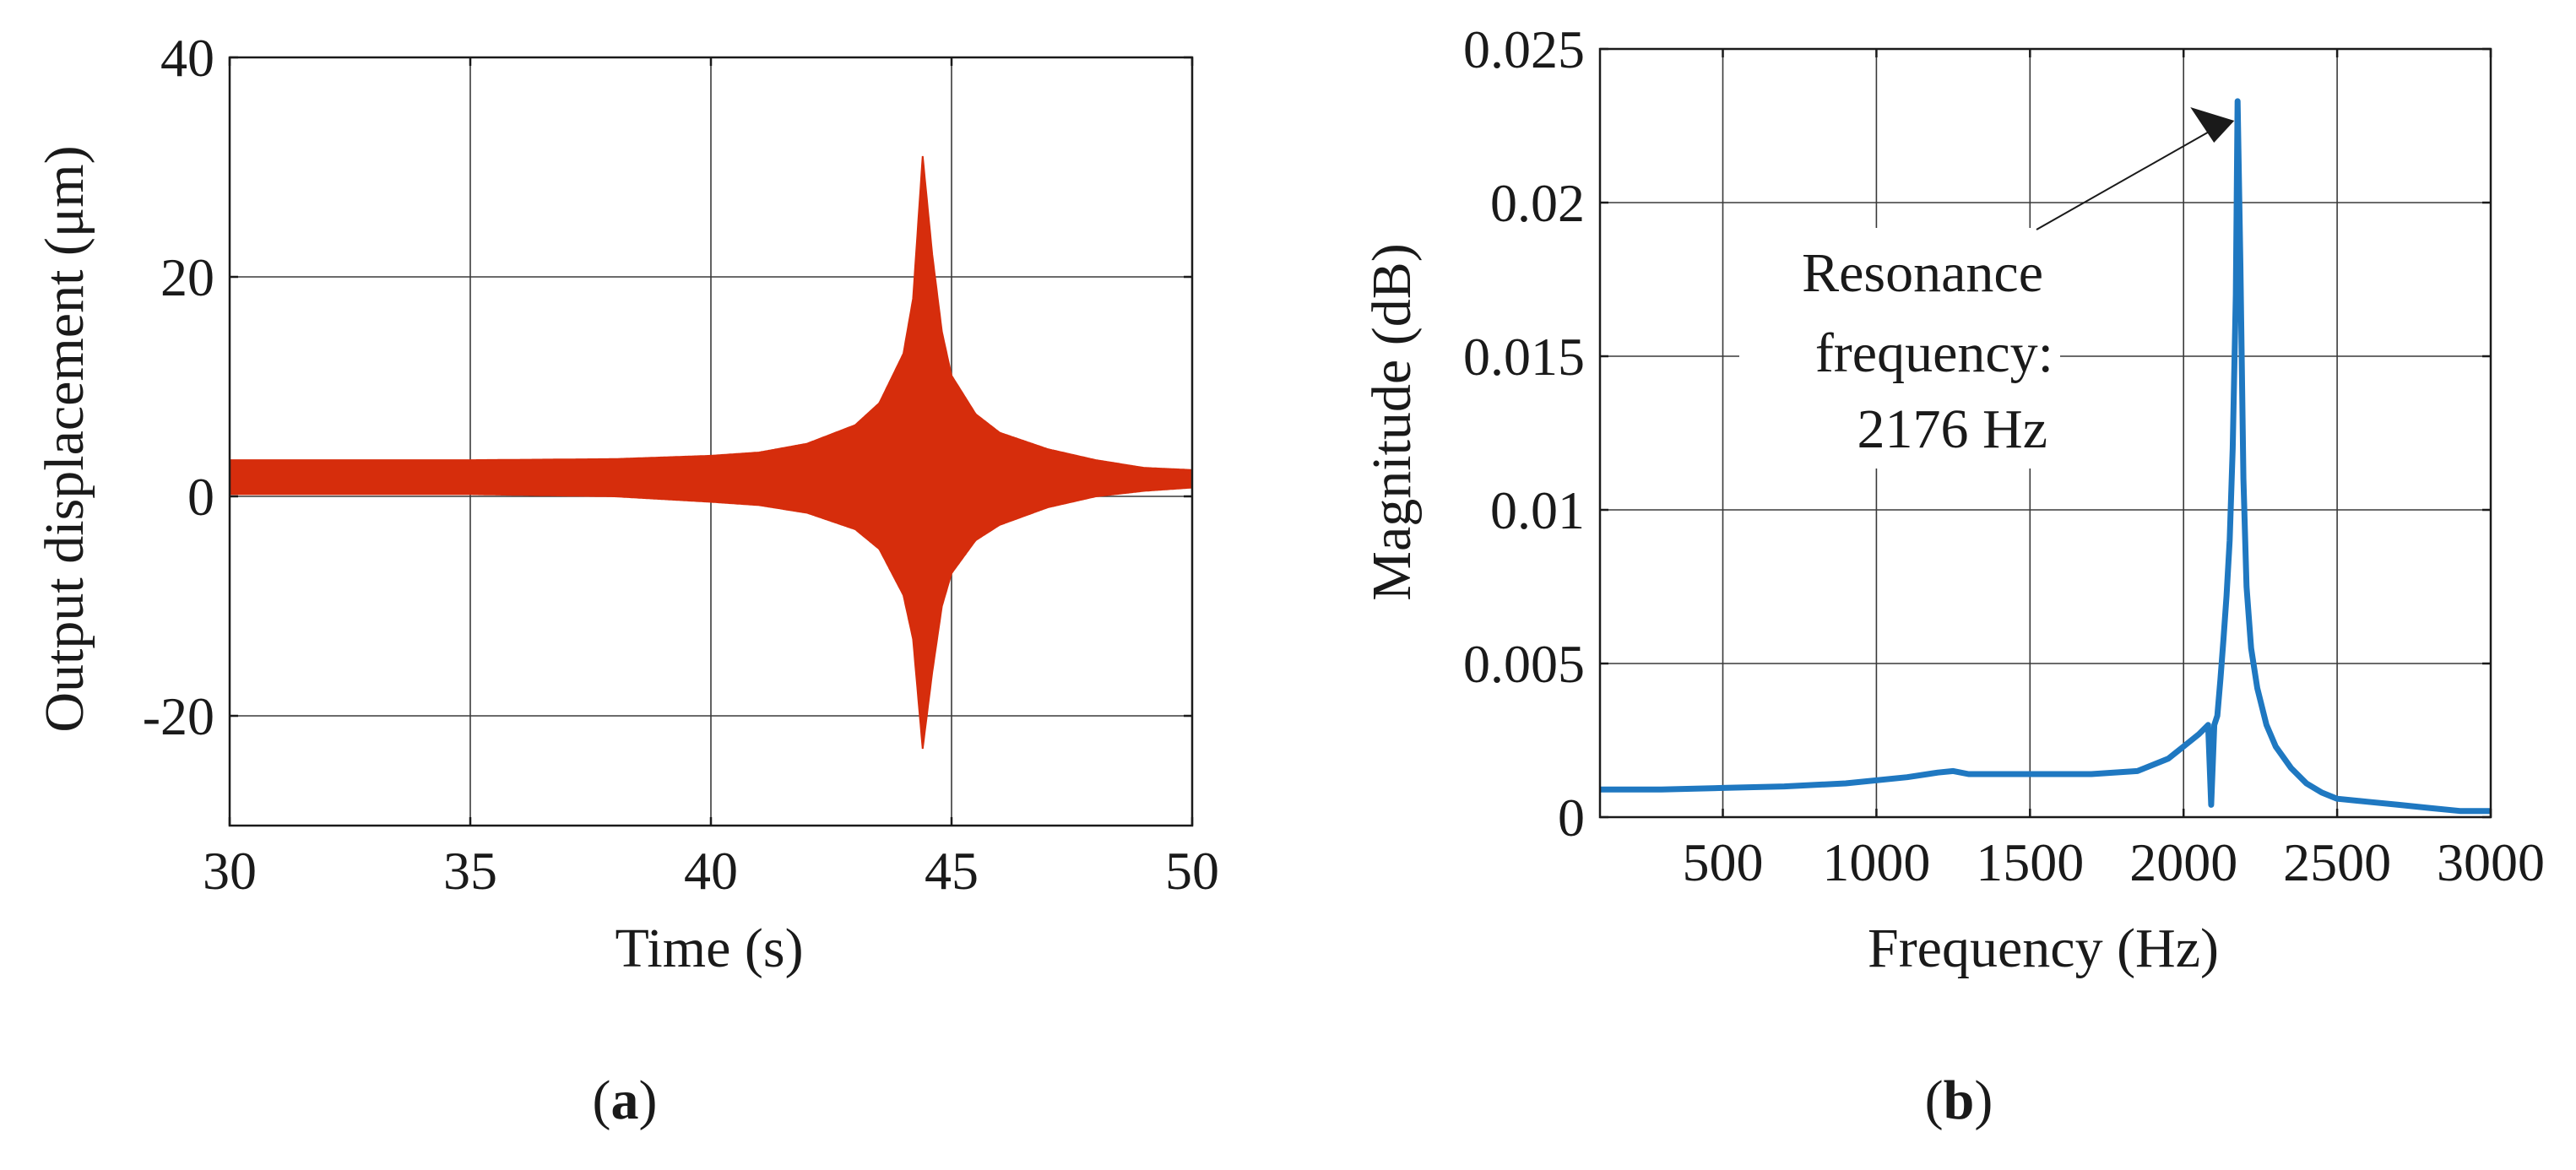 The image size is (2576, 1170). I want to click on y-tick-label: 0.005, so click(1524, 664).